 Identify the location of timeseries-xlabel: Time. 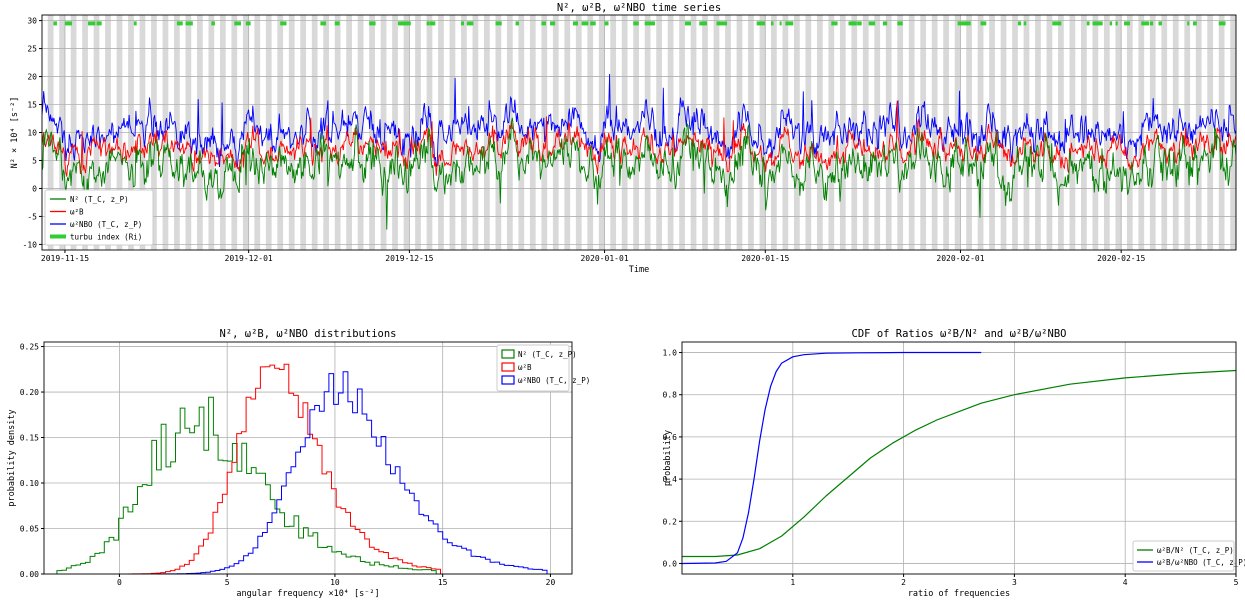
(639, 270).